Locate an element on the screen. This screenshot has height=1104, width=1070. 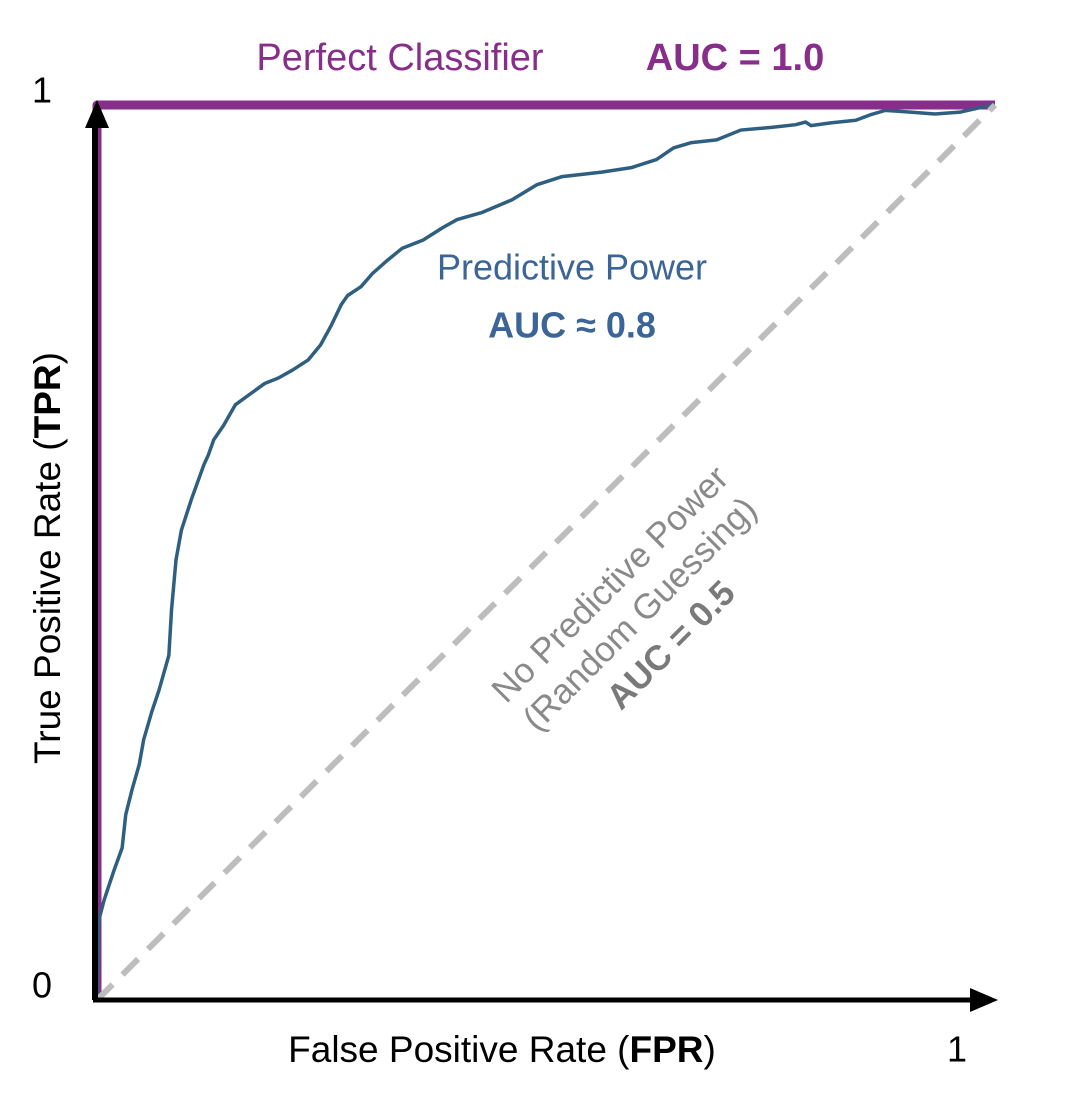
y-axis-label-text: True Positive Rate ( is located at coordinates (47, 601).